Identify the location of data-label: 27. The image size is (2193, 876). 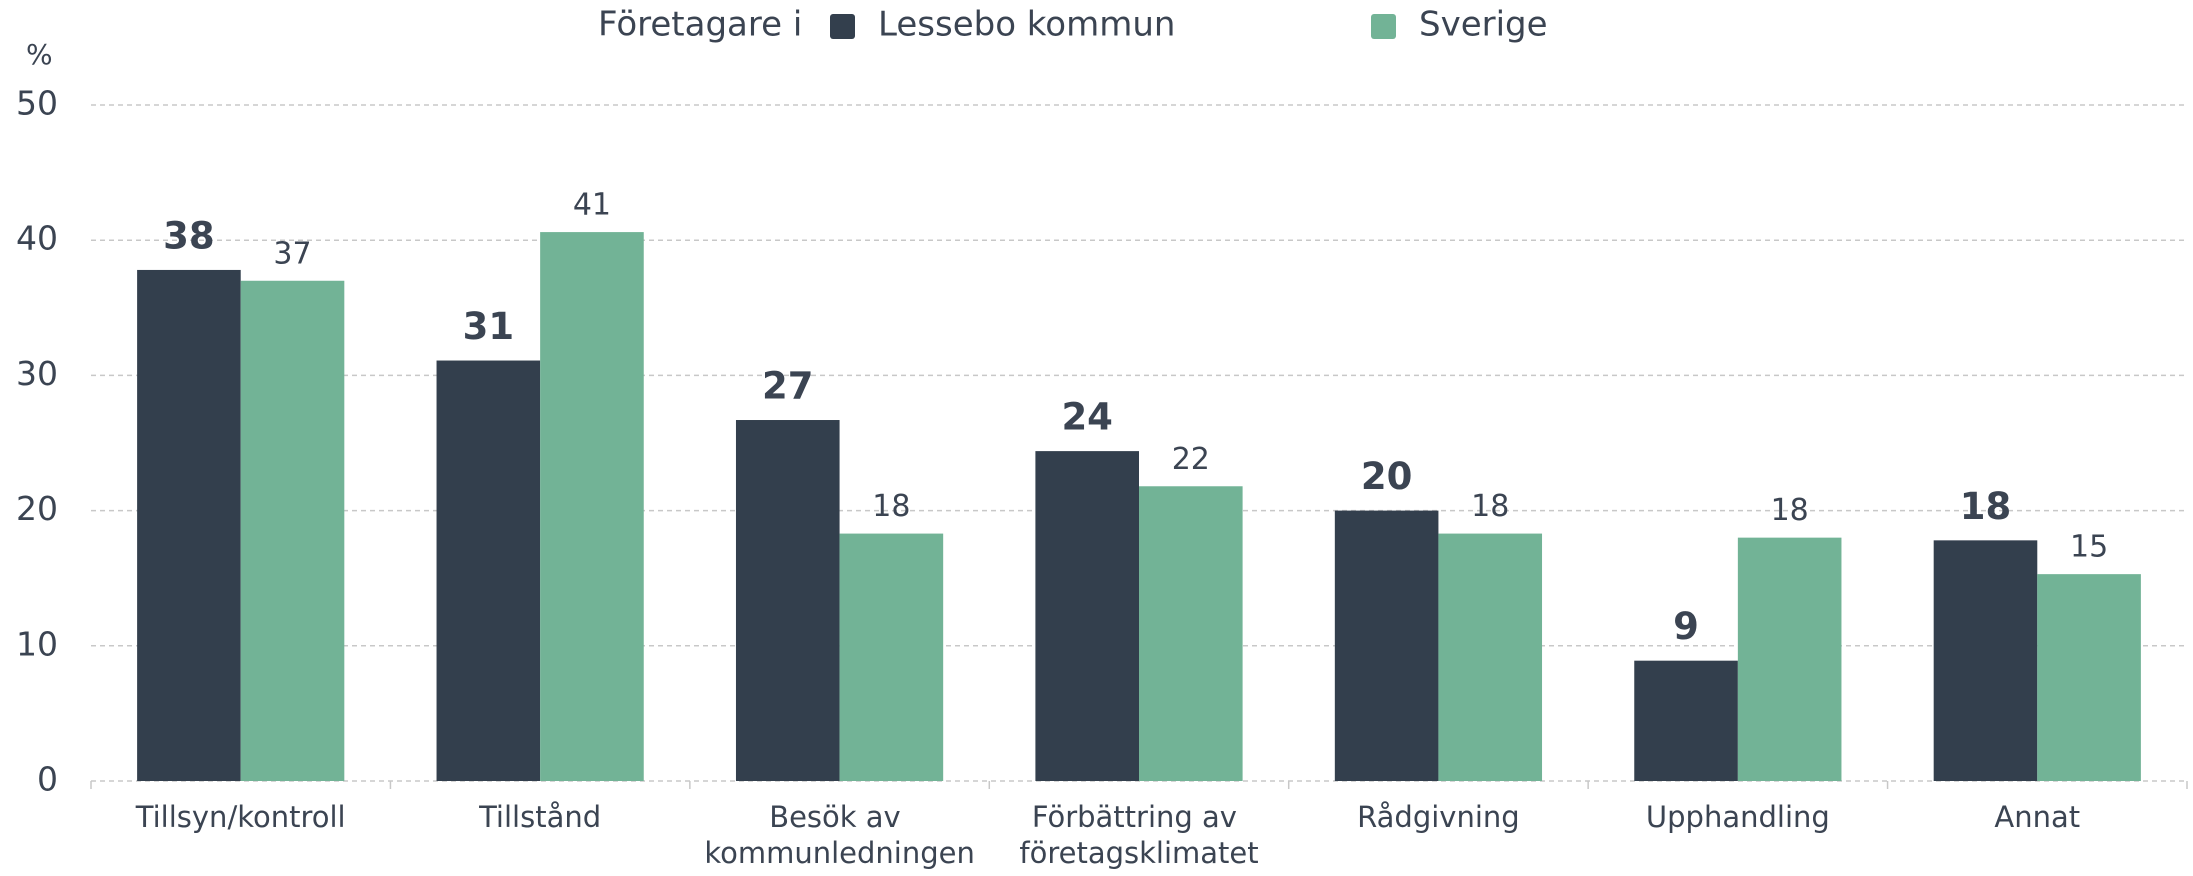
(788, 386).